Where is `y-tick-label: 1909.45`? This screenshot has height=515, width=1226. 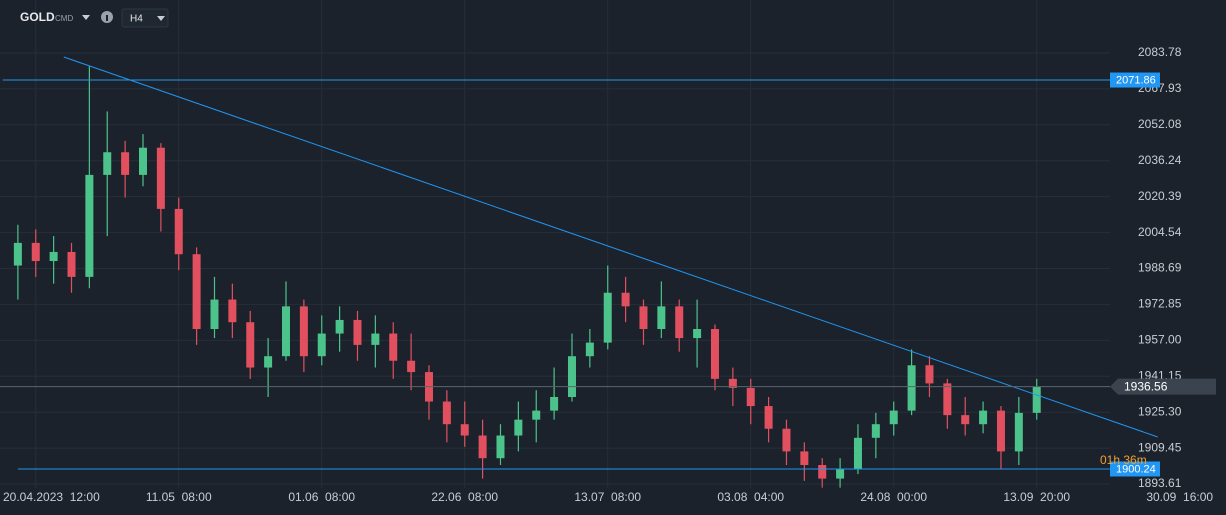 y-tick-label: 1909.45 is located at coordinates (1160, 447).